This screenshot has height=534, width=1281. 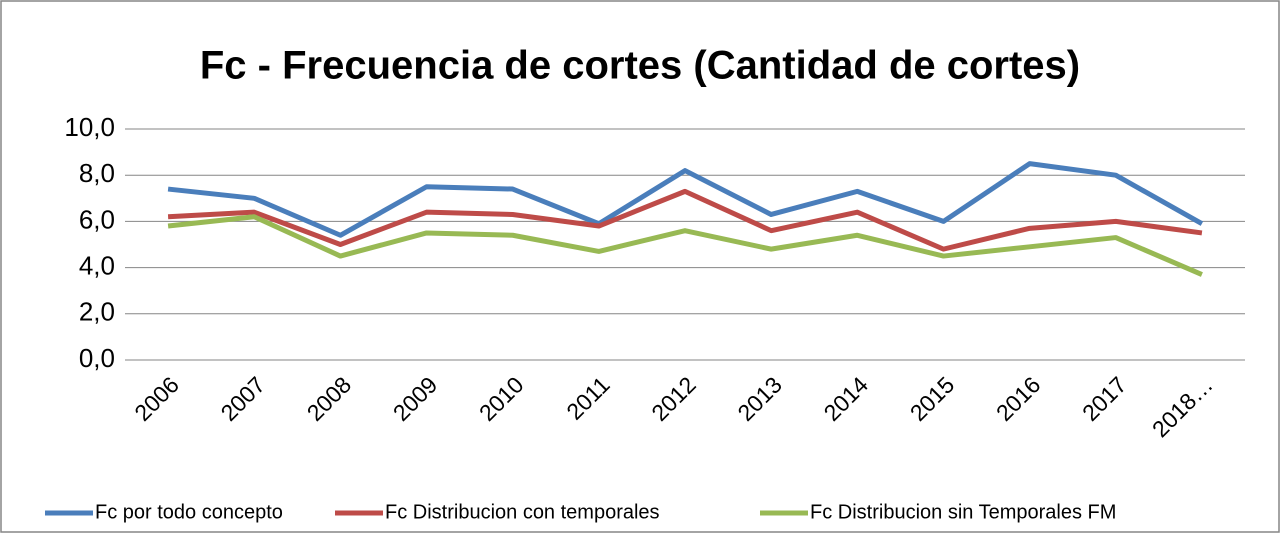 I want to click on y-tick-label: 0,0, so click(x=97, y=358).